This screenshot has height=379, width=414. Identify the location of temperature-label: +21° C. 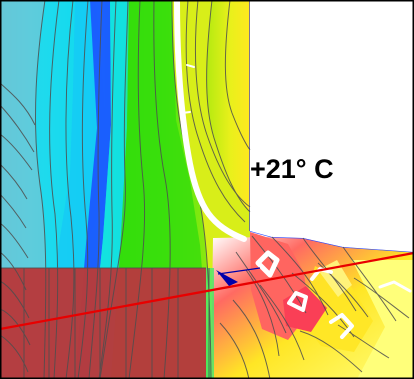
(292, 169).